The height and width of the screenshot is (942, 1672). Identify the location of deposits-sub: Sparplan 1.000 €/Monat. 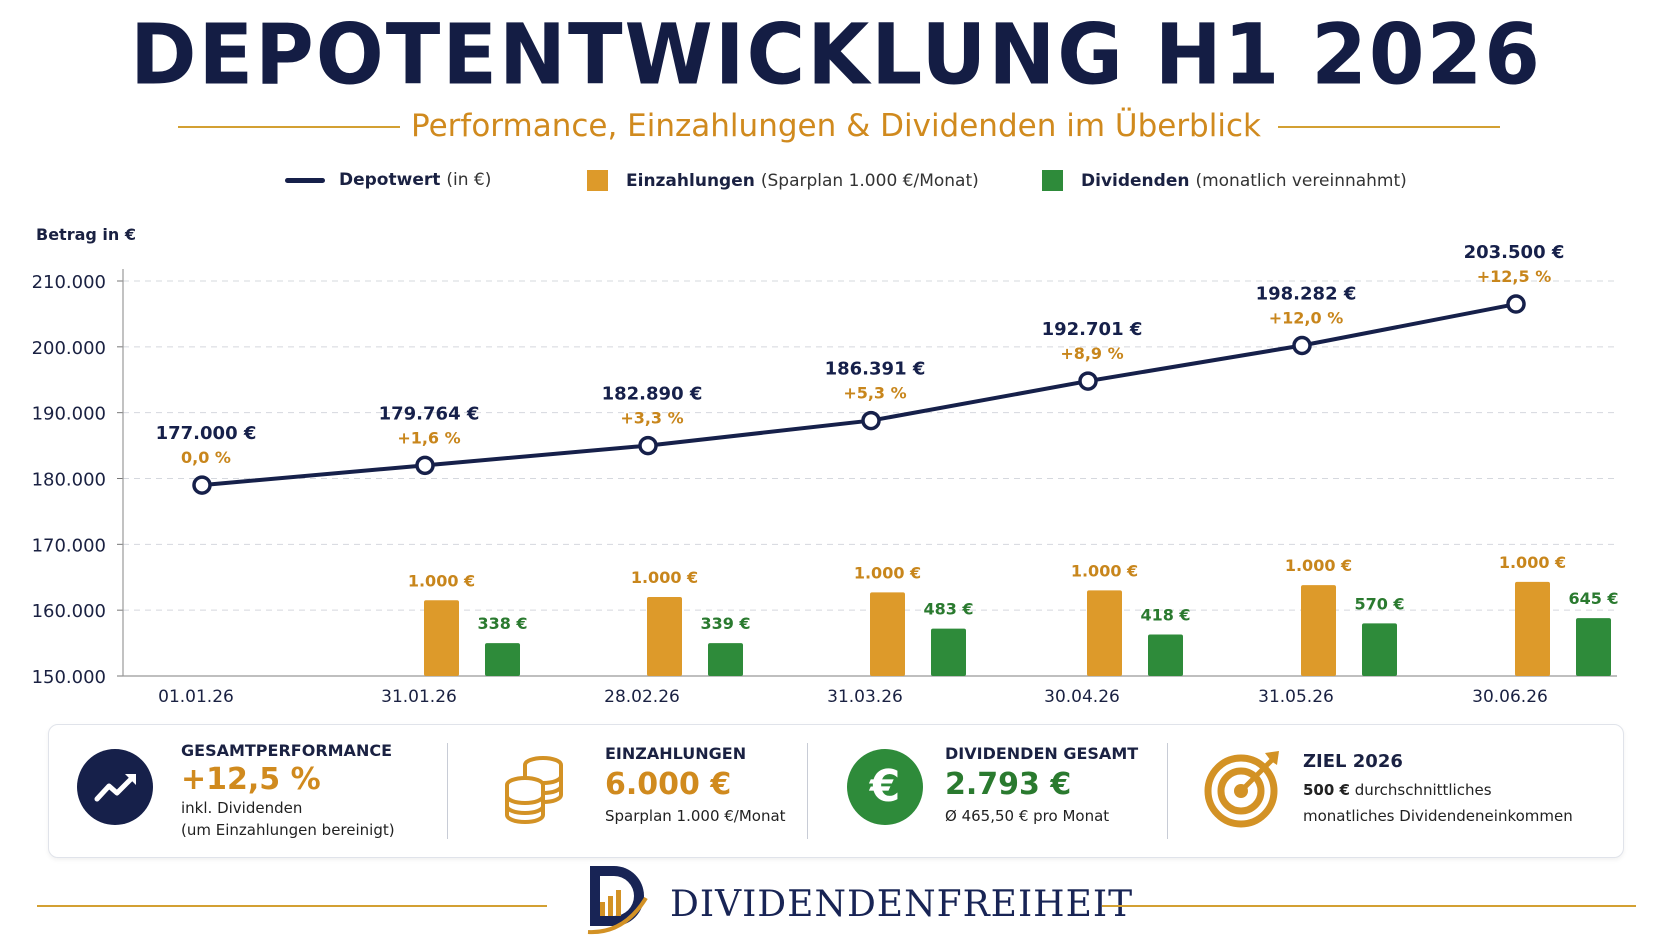
(695, 816).